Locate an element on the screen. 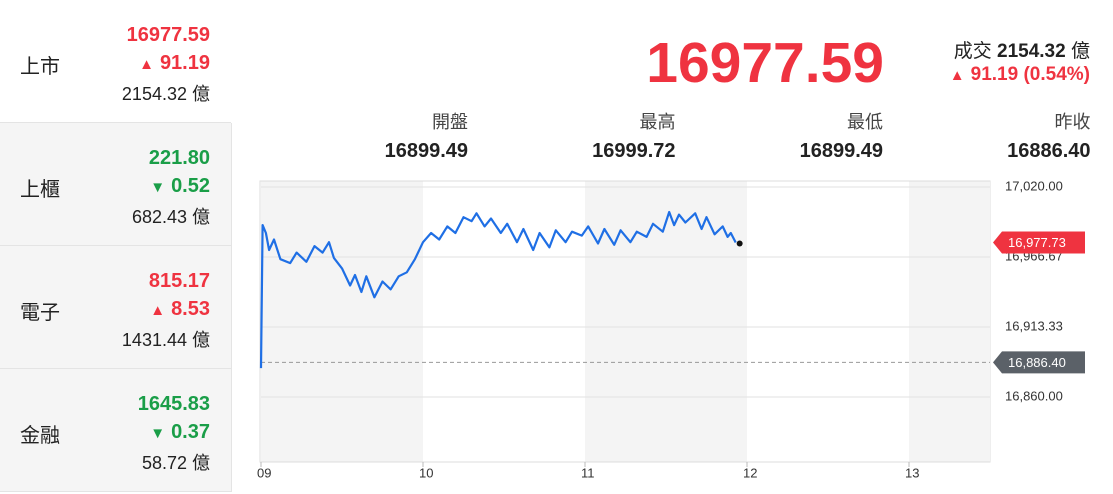  market-amount: 2154.32 億 is located at coordinates (165, 94).